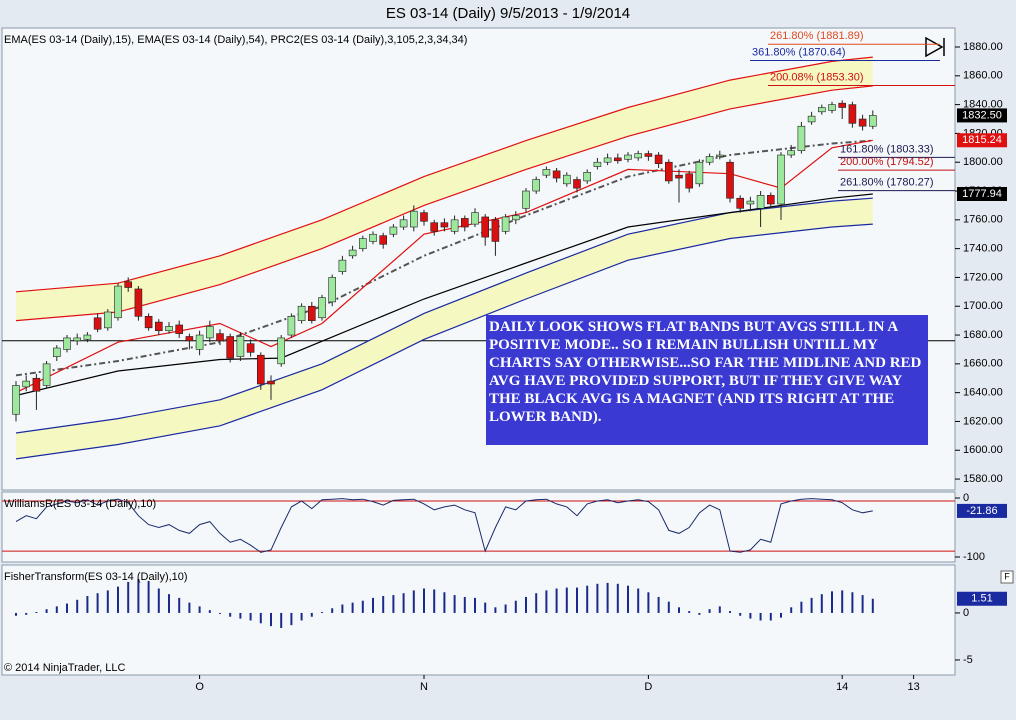 The height and width of the screenshot is (720, 1016). I want to click on fib-label: 361.80% (1870.64), so click(799, 52).